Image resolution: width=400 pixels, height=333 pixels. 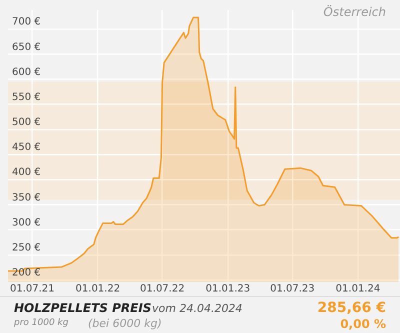 I want to click on text: vom 24.04.2024, so click(x=197, y=308).